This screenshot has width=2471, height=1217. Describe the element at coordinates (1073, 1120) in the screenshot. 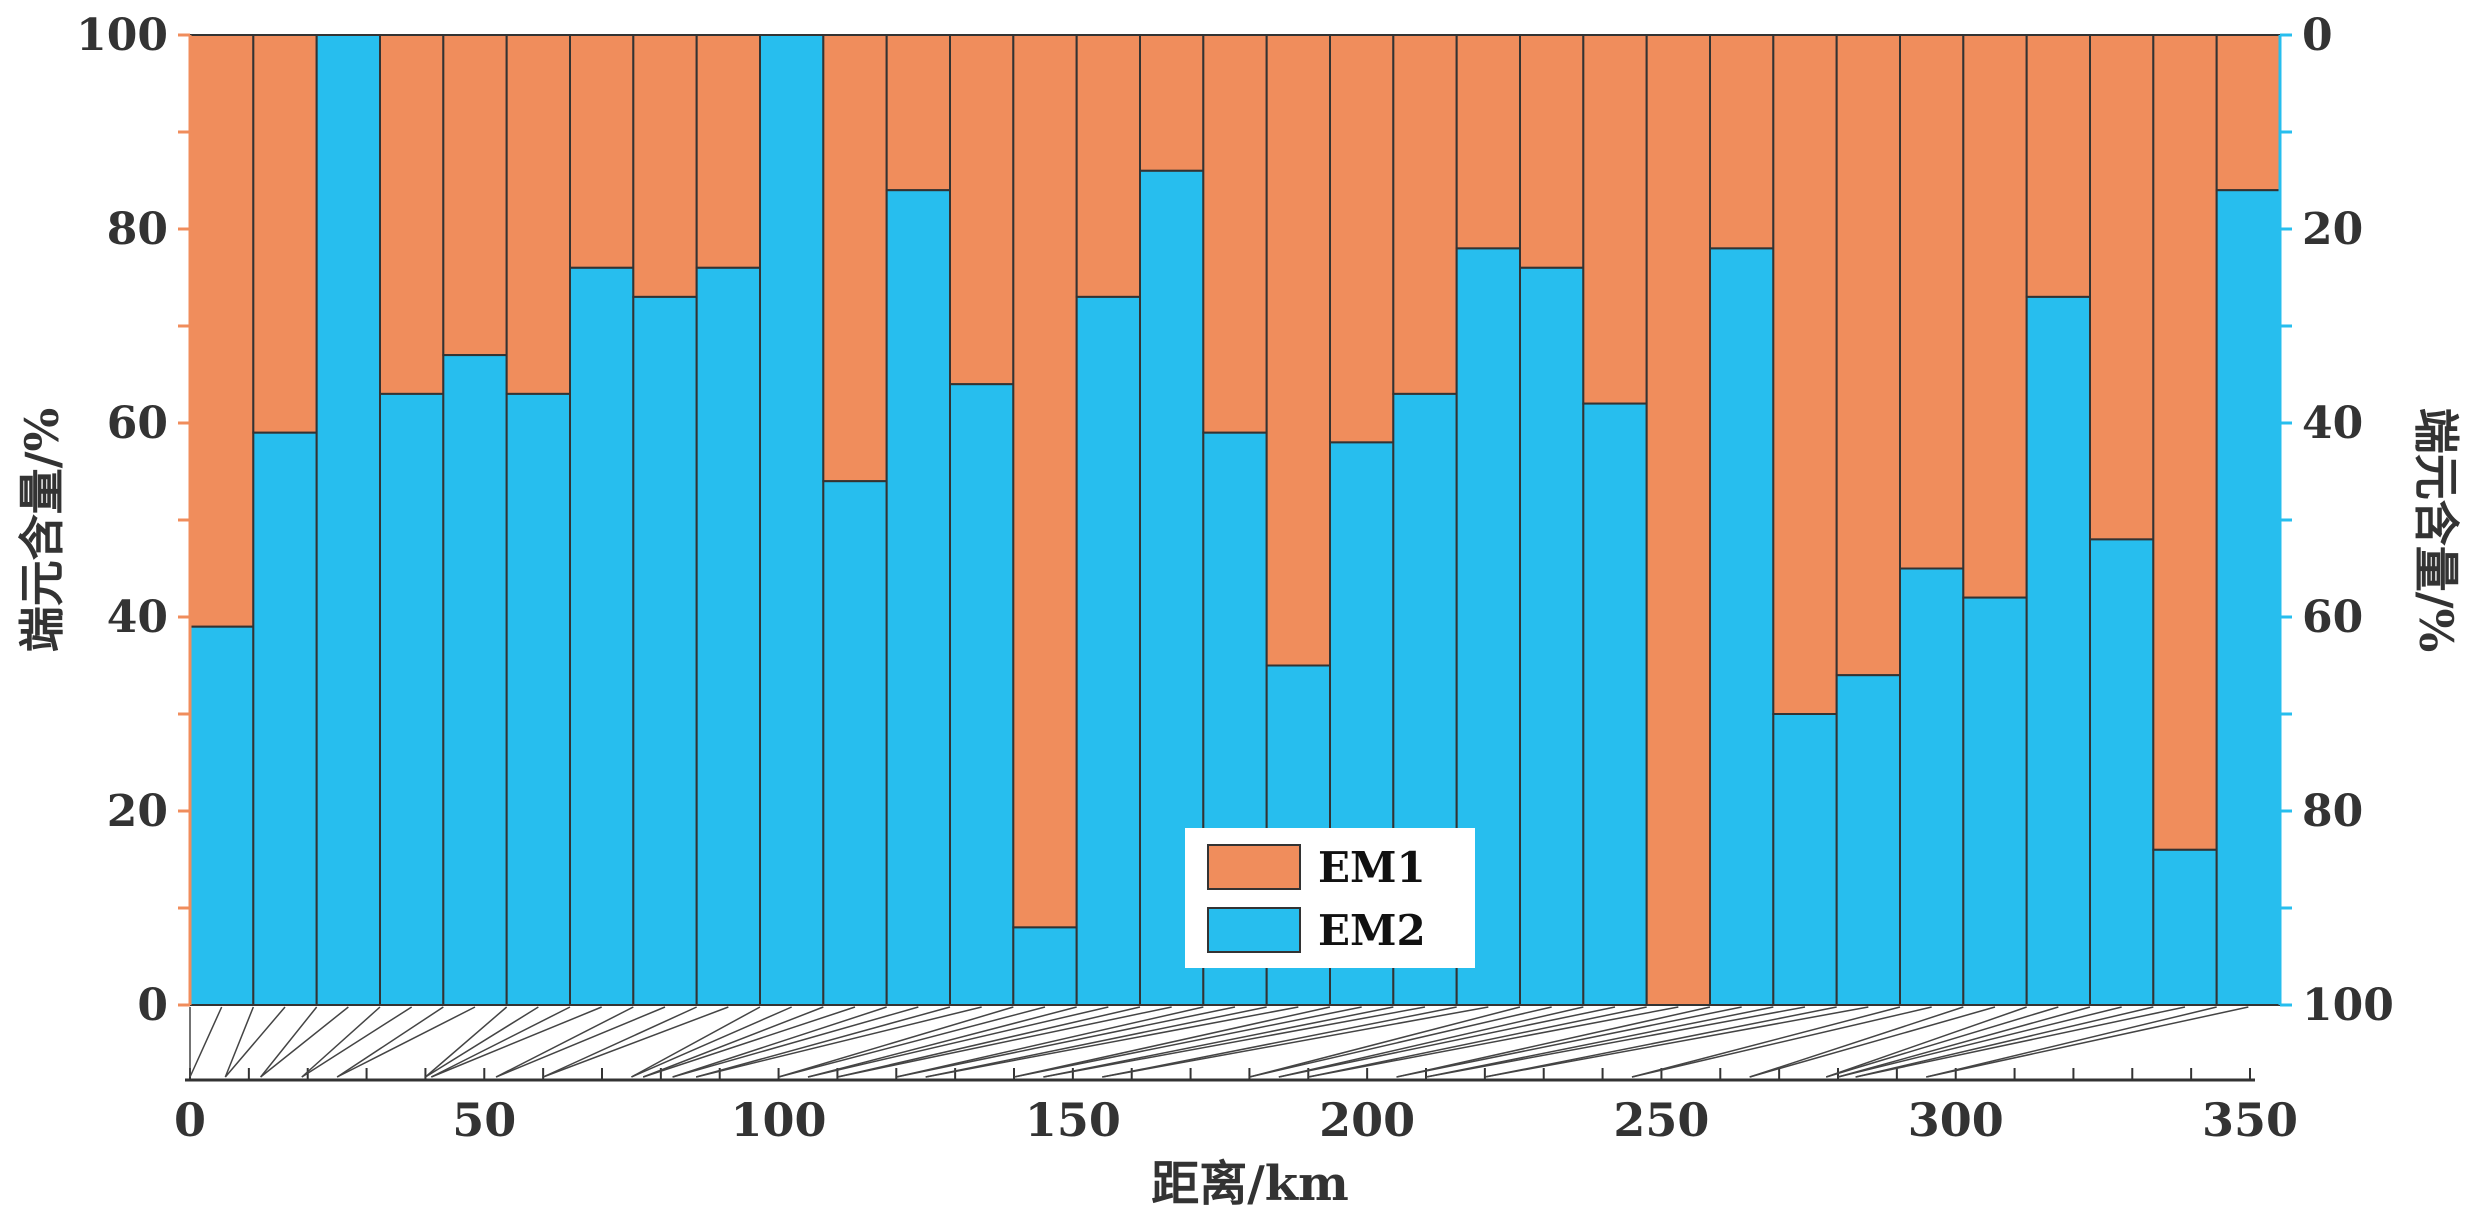

I see `x-tick-label: 150` at that location.